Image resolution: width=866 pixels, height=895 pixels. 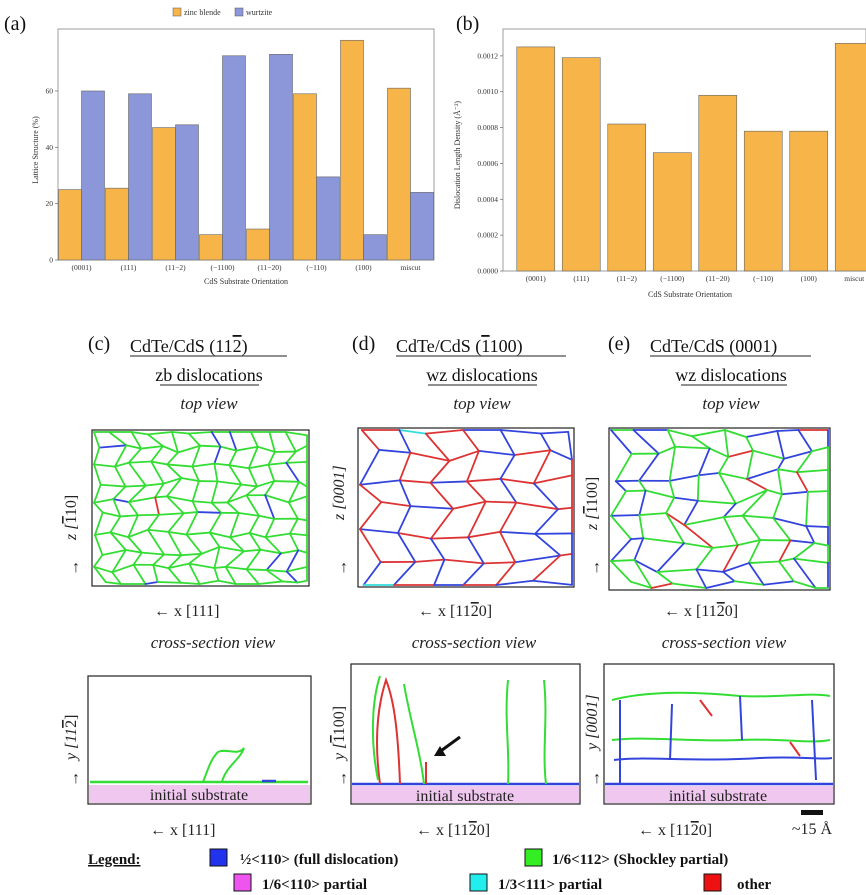 What do you see at coordinates (35, 150) in the screenshot?
I see `chart-a-ylabel: Lattice Structure (%)` at bounding box center [35, 150].